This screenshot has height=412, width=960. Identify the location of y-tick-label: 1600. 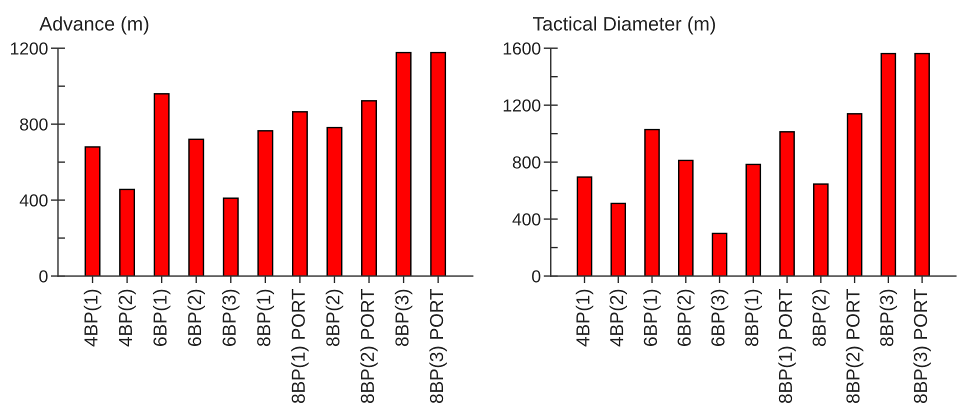
(522, 48).